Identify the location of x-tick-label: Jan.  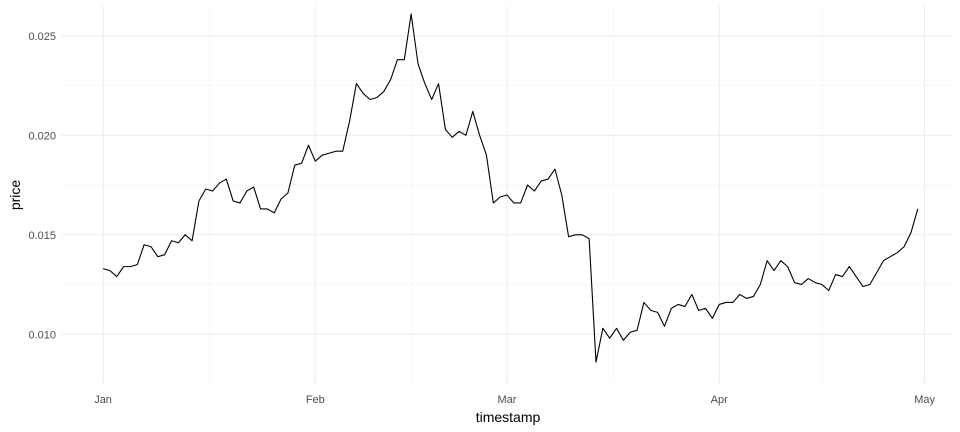
(103, 400).